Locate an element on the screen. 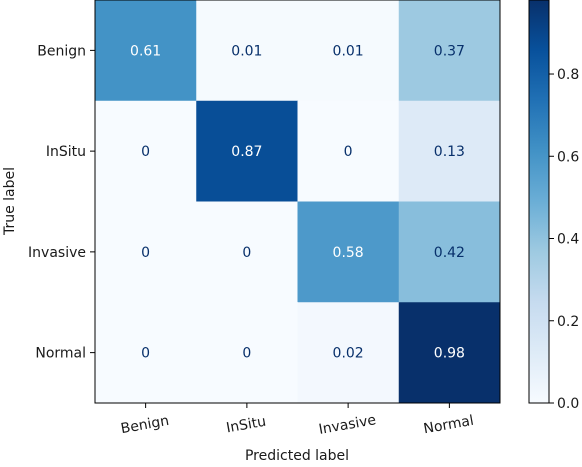 The image size is (582, 467). cell-value-label: 0.98 is located at coordinates (449, 354).